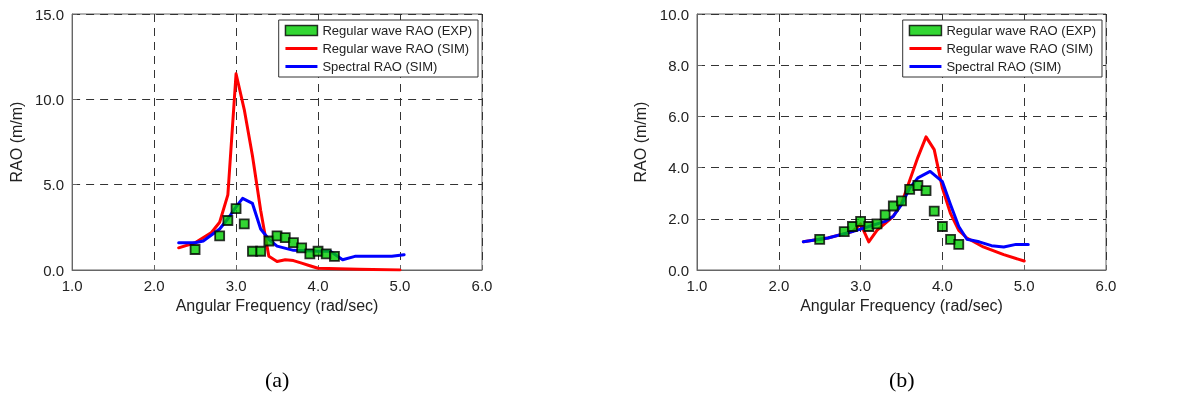  I want to click on text: (a), so click(277, 379).